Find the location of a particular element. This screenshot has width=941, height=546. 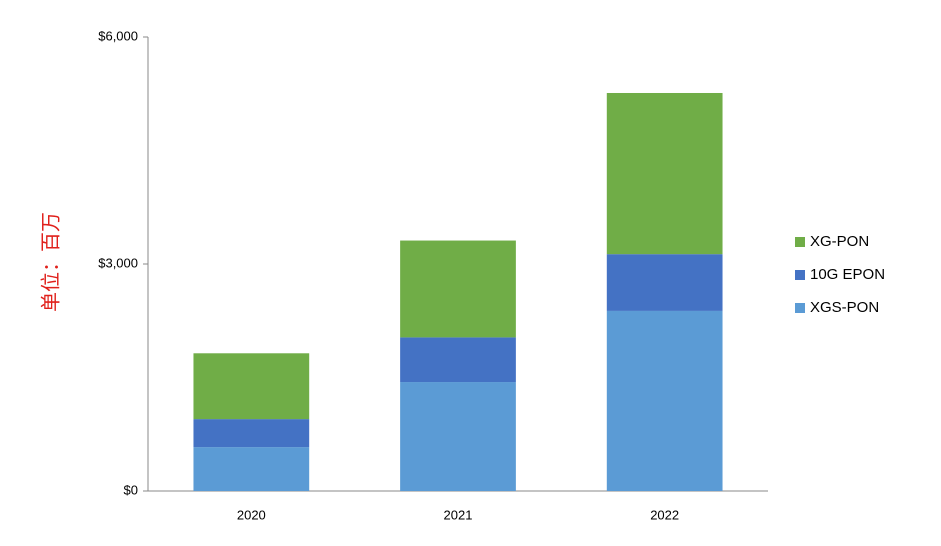

x-tick-label: 2020 is located at coordinates (251, 514).